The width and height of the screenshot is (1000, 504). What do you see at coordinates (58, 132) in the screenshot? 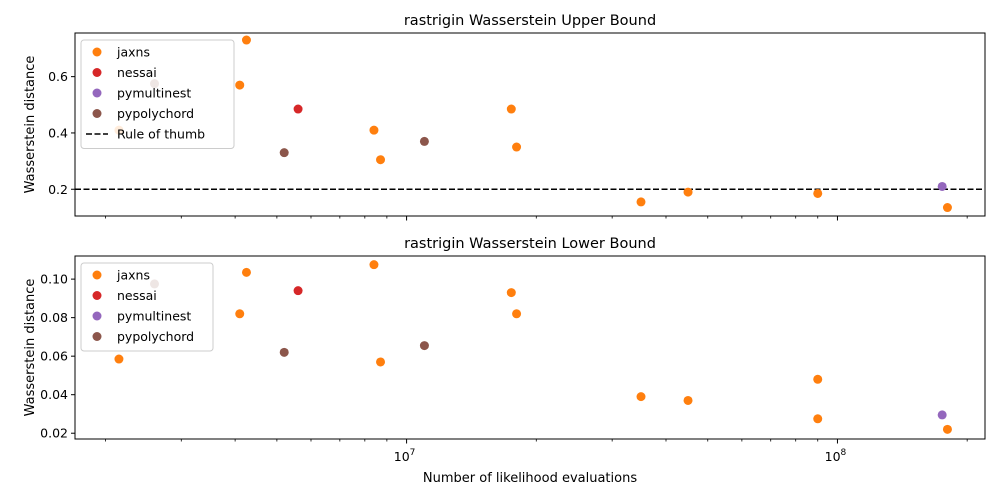
I see `y-tick-label: 0.4` at bounding box center [58, 132].